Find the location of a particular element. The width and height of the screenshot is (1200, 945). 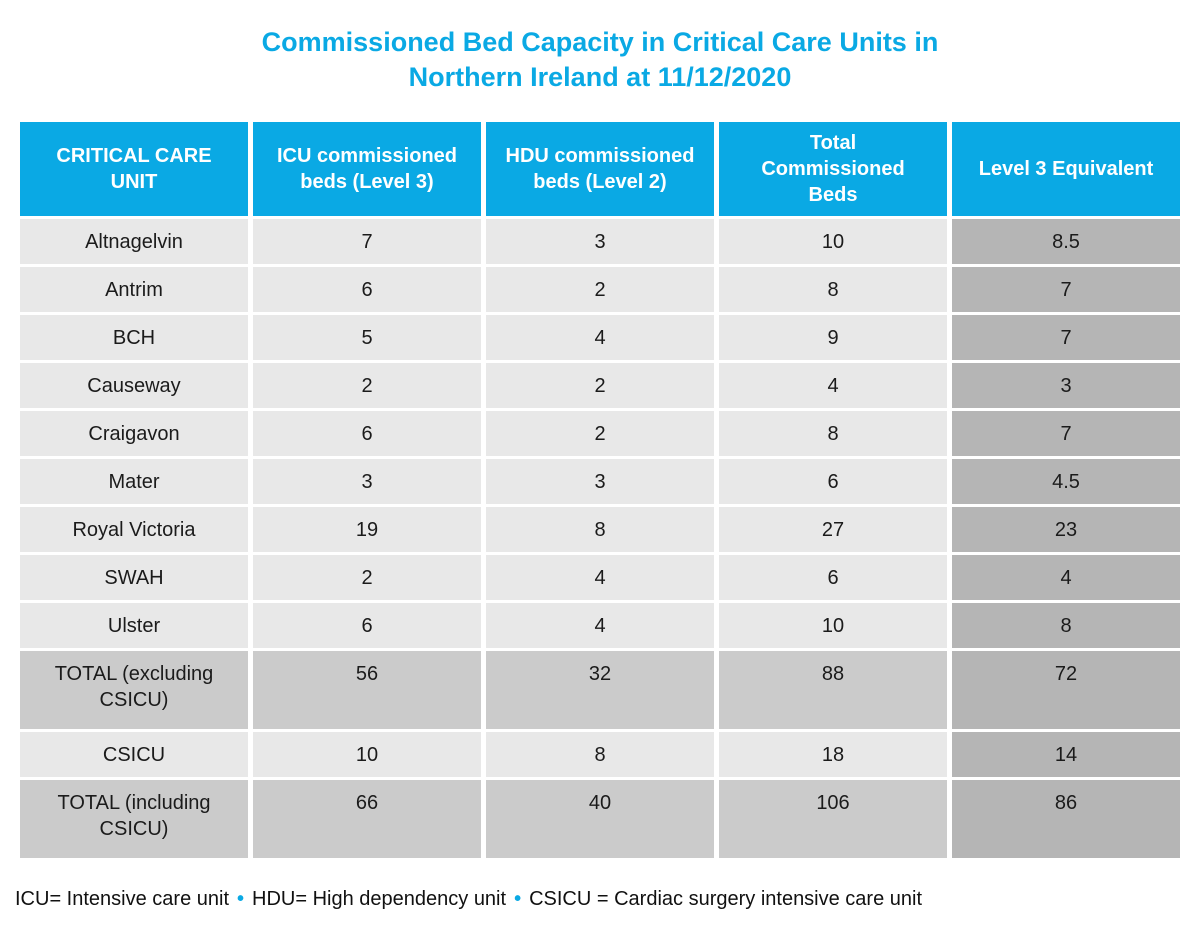

table-row: Ulster 6 4 10 8 is located at coordinates (600, 625).